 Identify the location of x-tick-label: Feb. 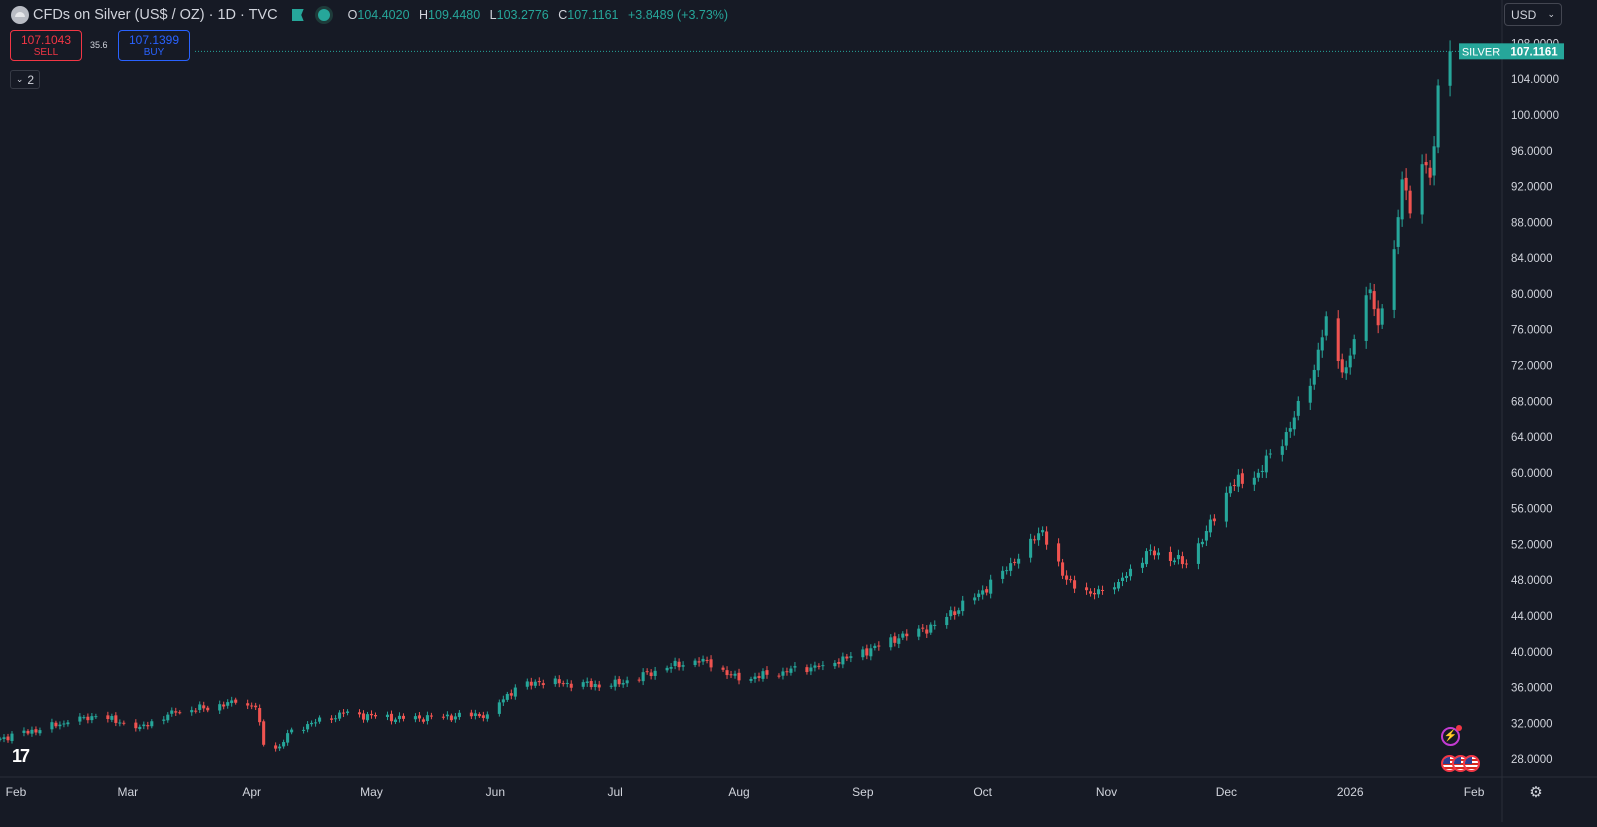
(1474, 792).